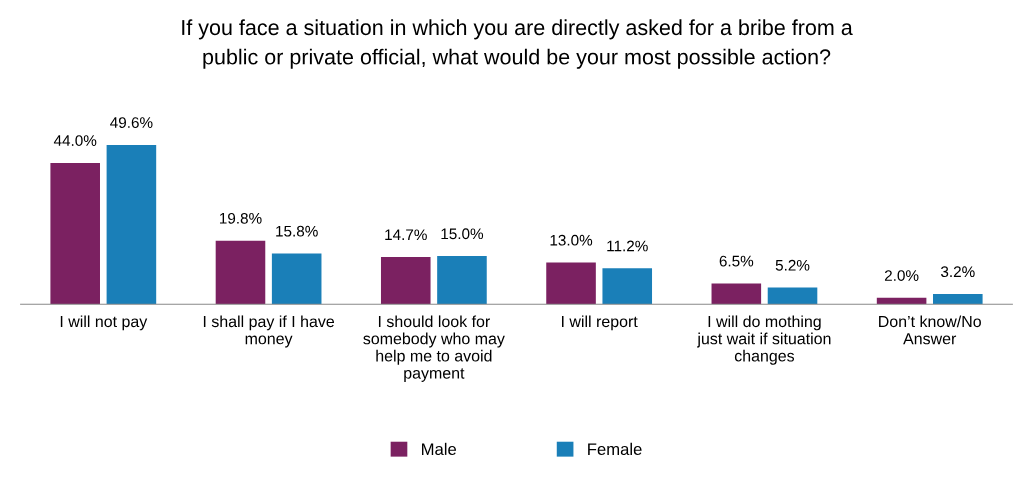 The image size is (1033, 483). I want to click on legend-label: Male, so click(439, 449).